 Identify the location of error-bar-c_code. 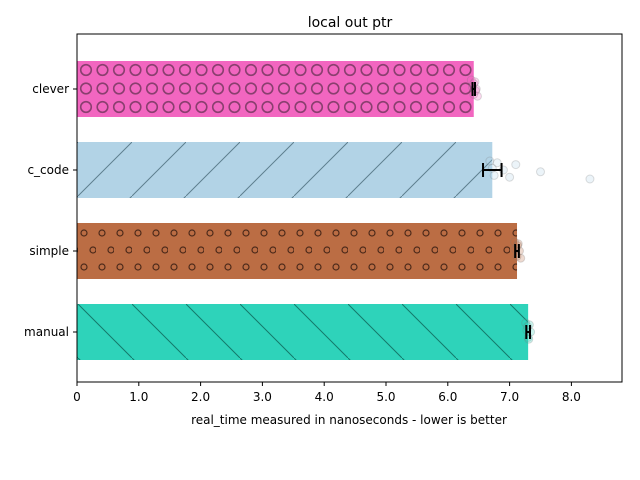
(492, 170).